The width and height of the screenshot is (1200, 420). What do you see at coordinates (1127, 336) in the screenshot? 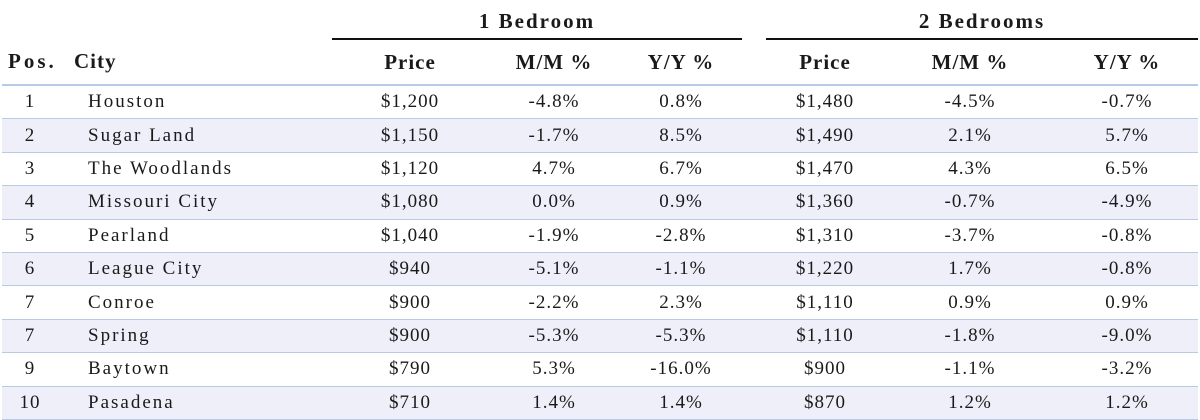
I see `cell-yy-2br: -9.0%` at bounding box center [1127, 336].